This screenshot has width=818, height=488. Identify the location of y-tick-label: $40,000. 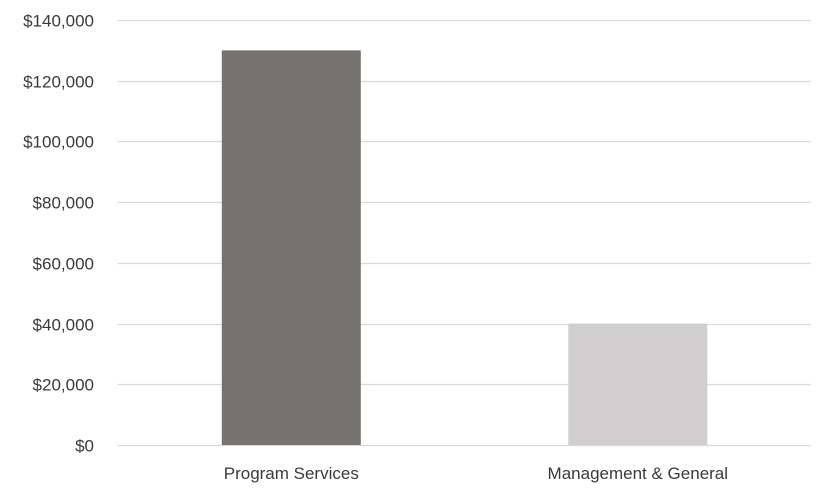
(63, 325).